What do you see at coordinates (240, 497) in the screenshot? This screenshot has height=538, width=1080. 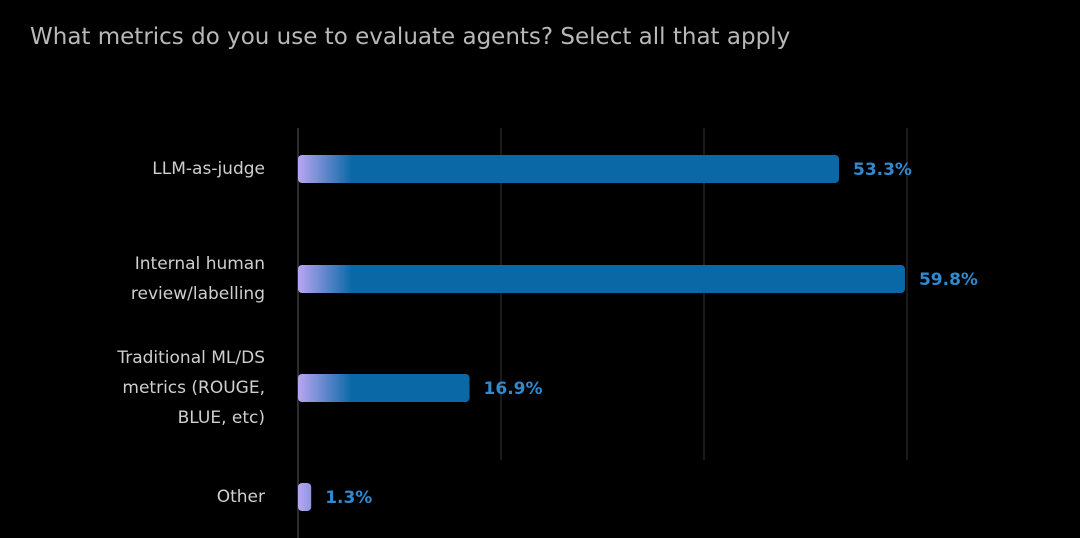 I see `category-label: Other` at bounding box center [240, 497].